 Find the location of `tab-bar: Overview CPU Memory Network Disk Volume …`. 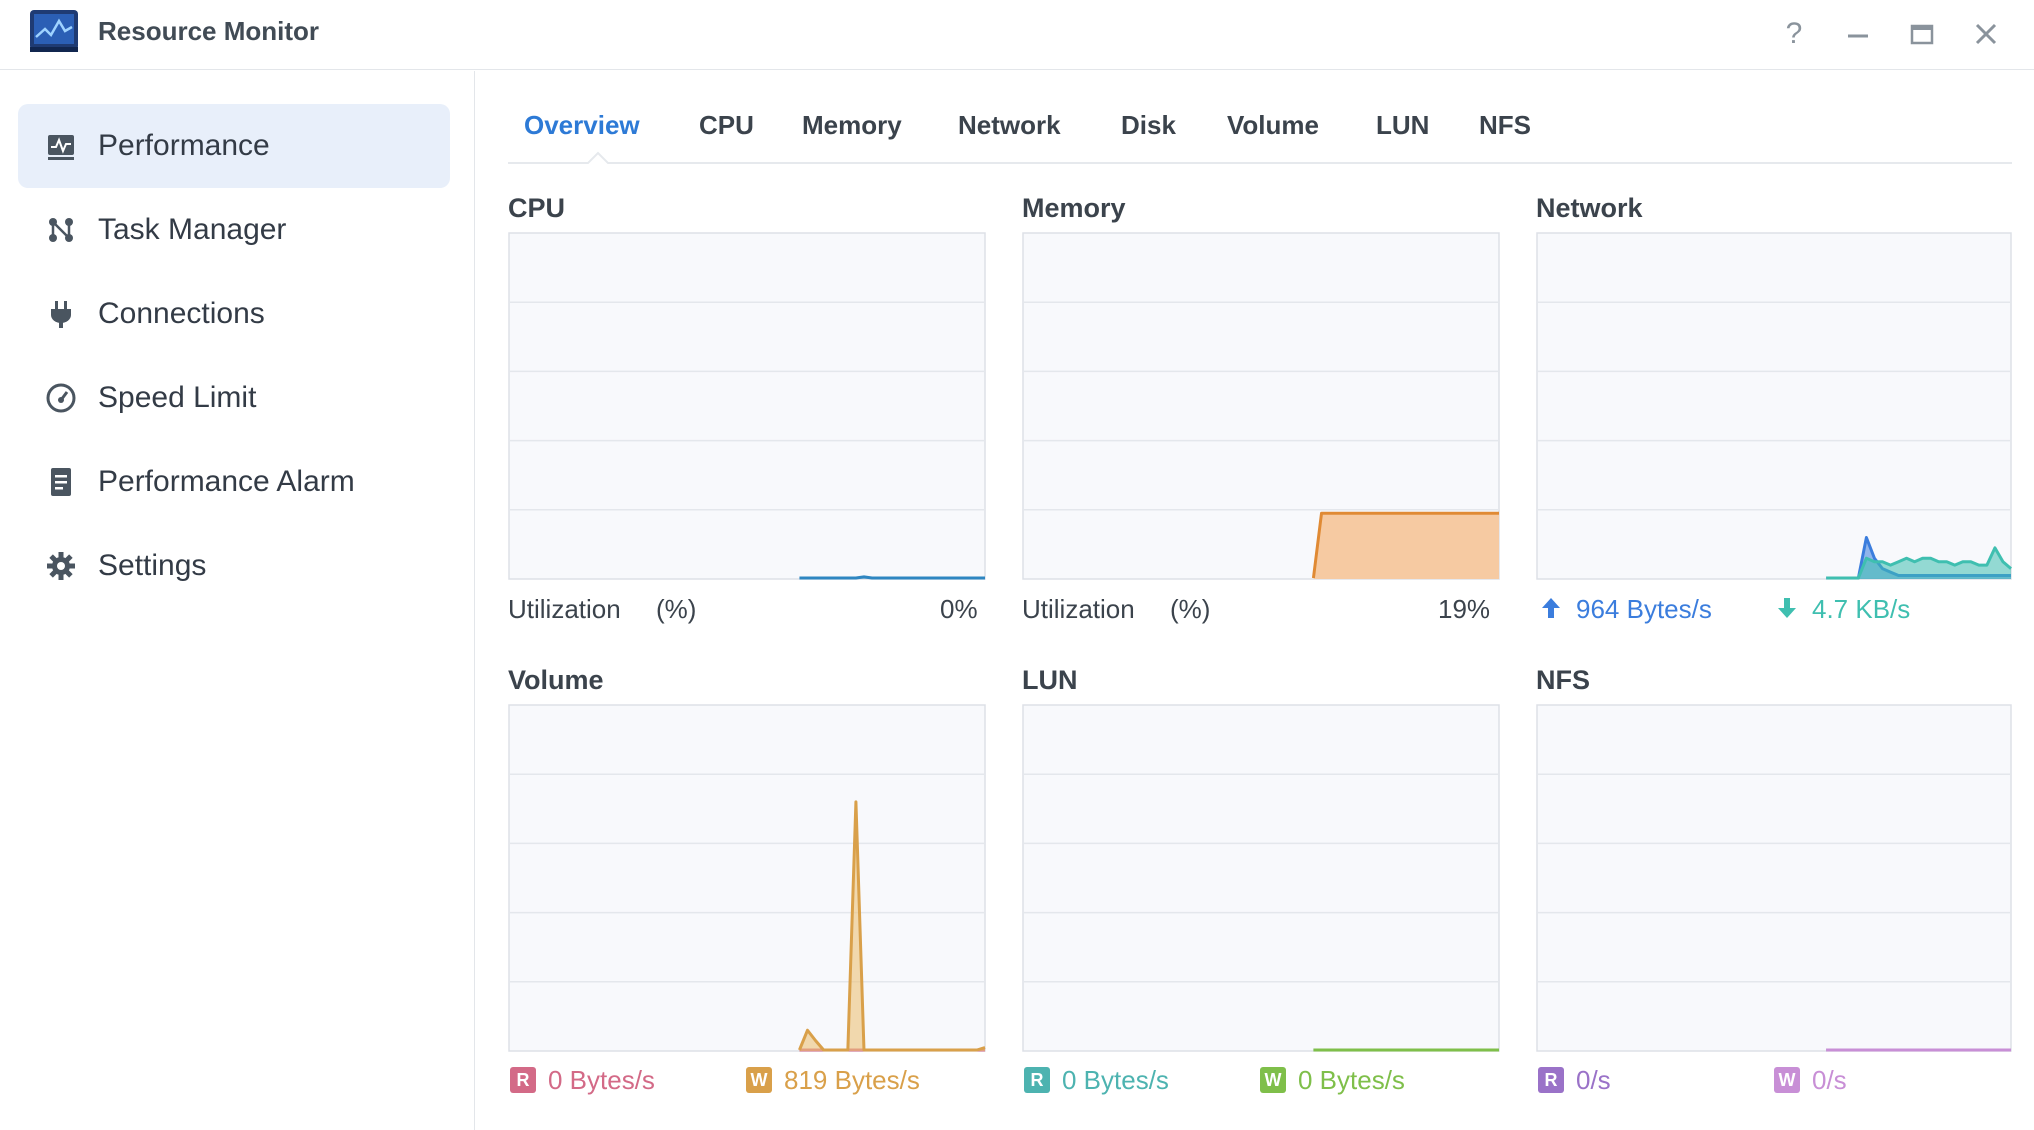

tab-bar: Overview CPU Memory Network Disk Volume … is located at coordinates (1260, 128).